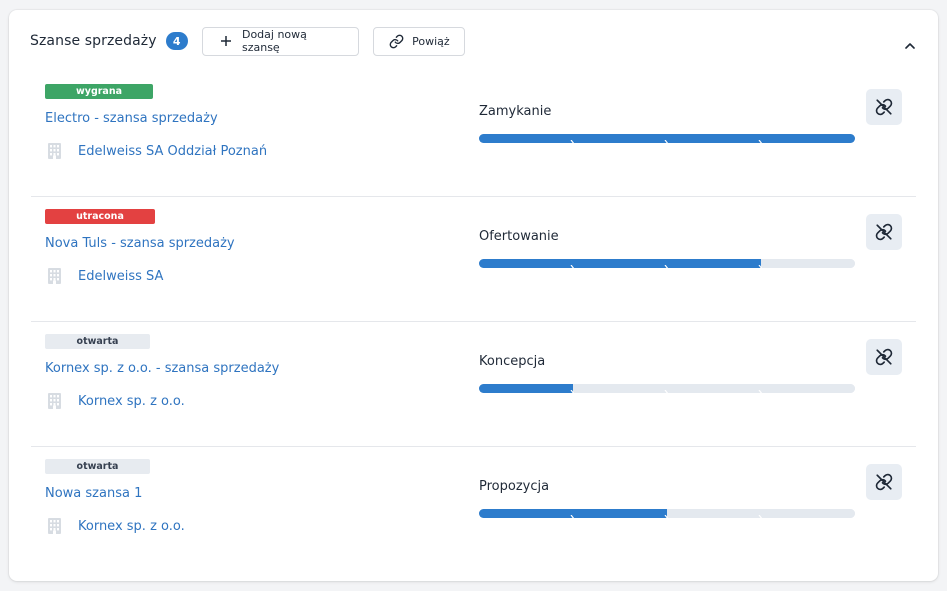  I want to click on opportunity-name-link: Nowa szansa 1, so click(94, 493).